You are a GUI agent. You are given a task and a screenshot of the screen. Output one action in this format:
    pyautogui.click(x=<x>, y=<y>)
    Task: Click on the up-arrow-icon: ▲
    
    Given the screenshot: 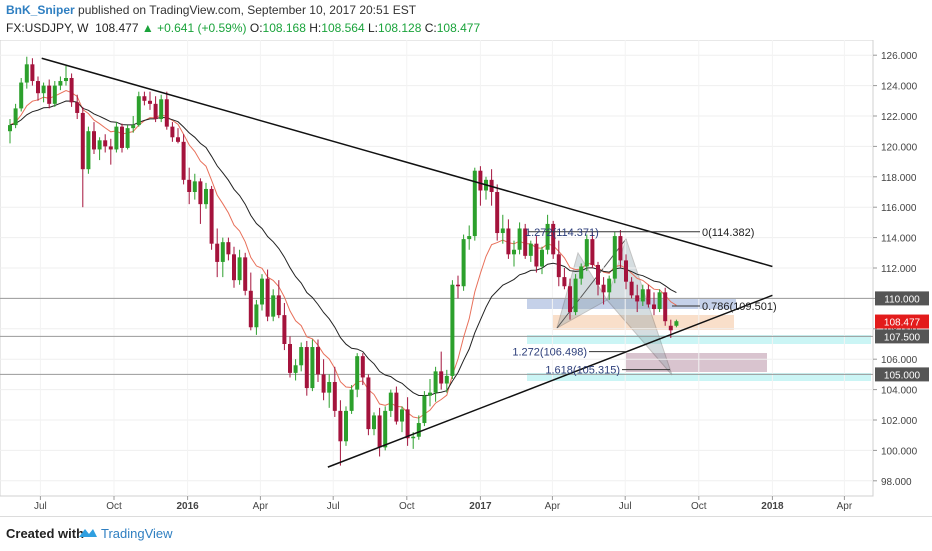 What is the action you would take?
    pyautogui.click(x=147, y=28)
    